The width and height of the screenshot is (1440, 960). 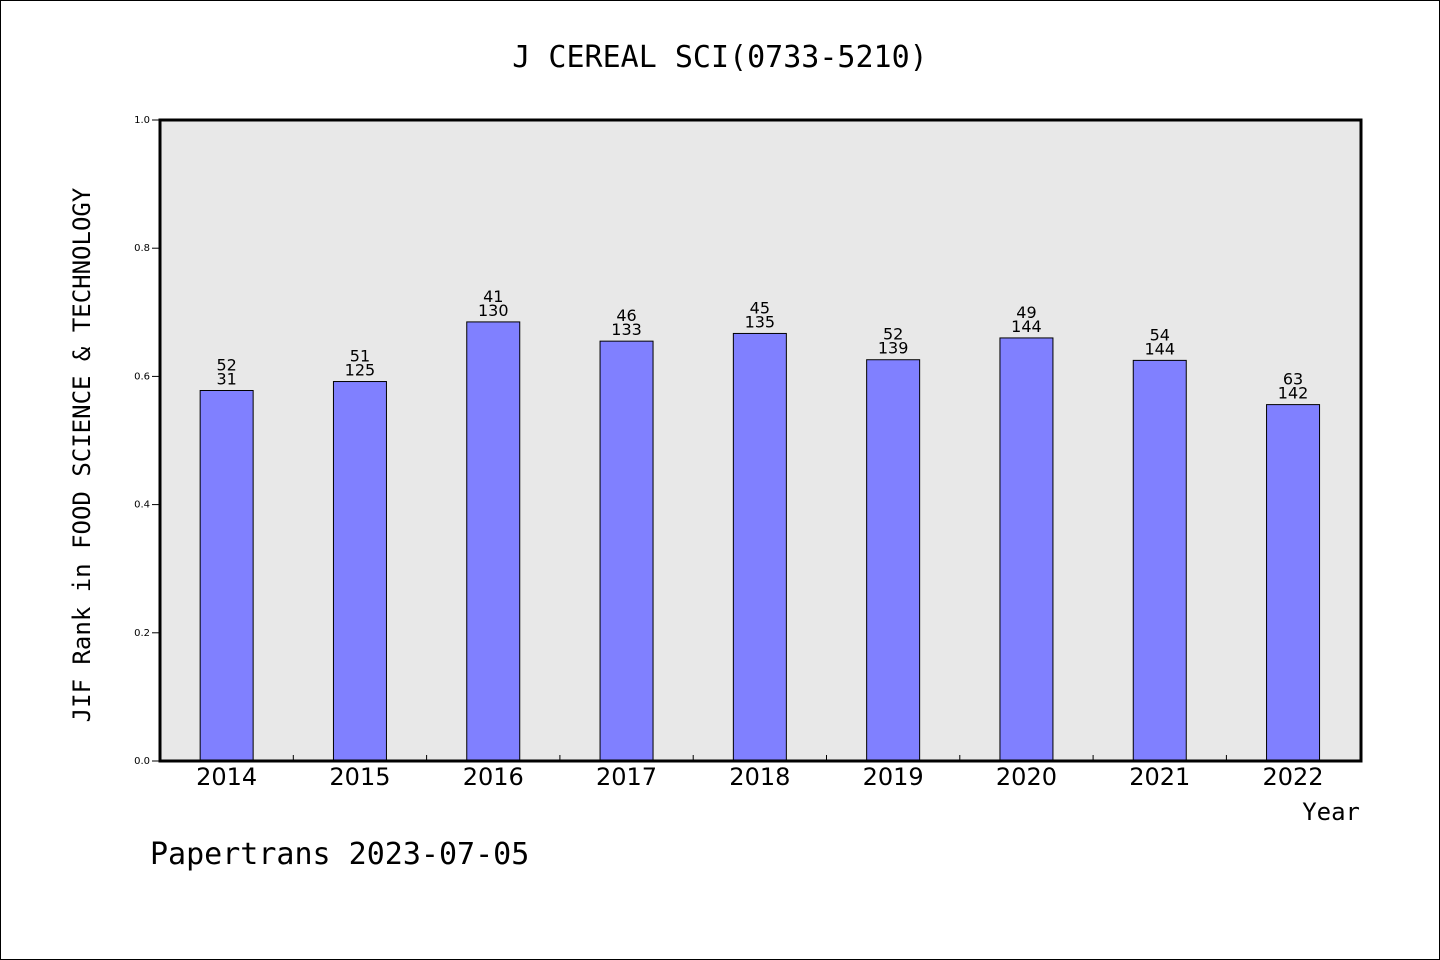 I want to click on bar-total-label-2022: 142, so click(x=1293, y=393).